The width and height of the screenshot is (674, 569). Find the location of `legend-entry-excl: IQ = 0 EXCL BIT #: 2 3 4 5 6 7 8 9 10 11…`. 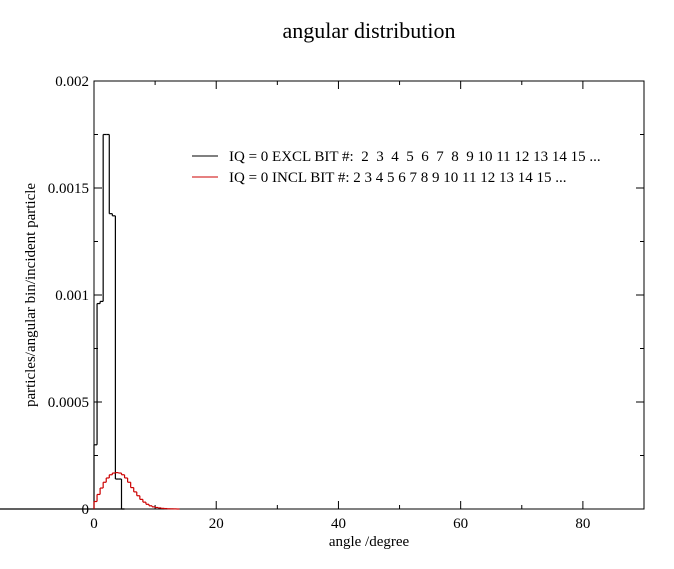

legend-entry-excl: IQ = 0 EXCL BIT #: 2 3 4 5 6 7 8 9 10 11… is located at coordinates (415, 157).